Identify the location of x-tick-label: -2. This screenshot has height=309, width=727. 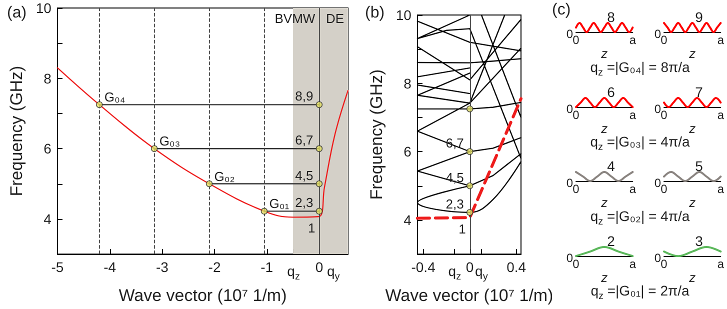
(214, 267).